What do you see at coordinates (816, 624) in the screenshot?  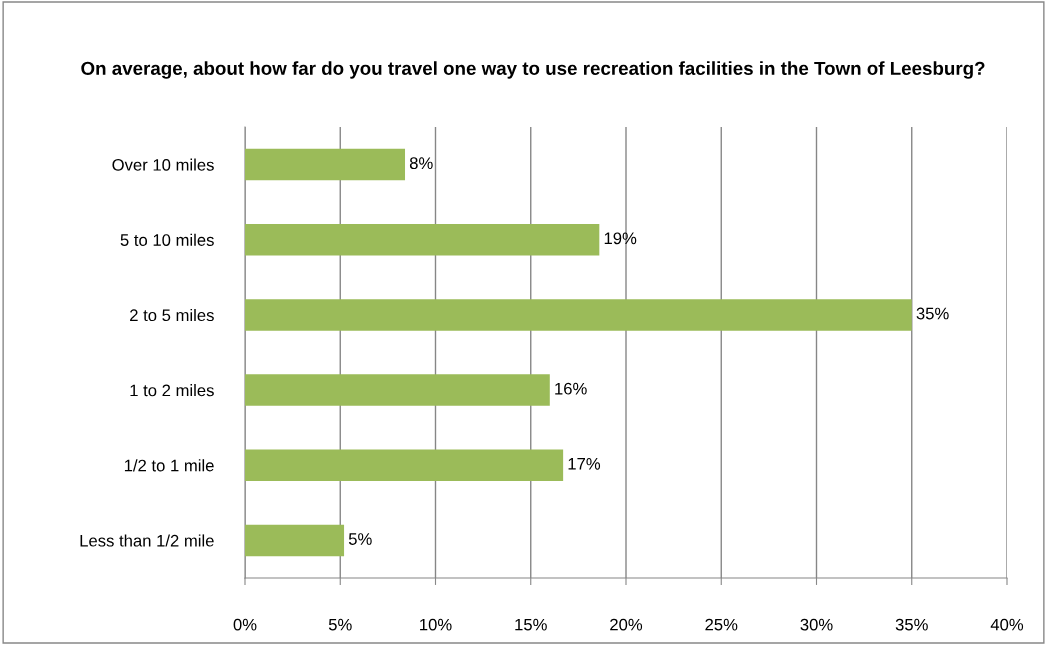 I see `x-tick-label: 30%` at bounding box center [816, 624].